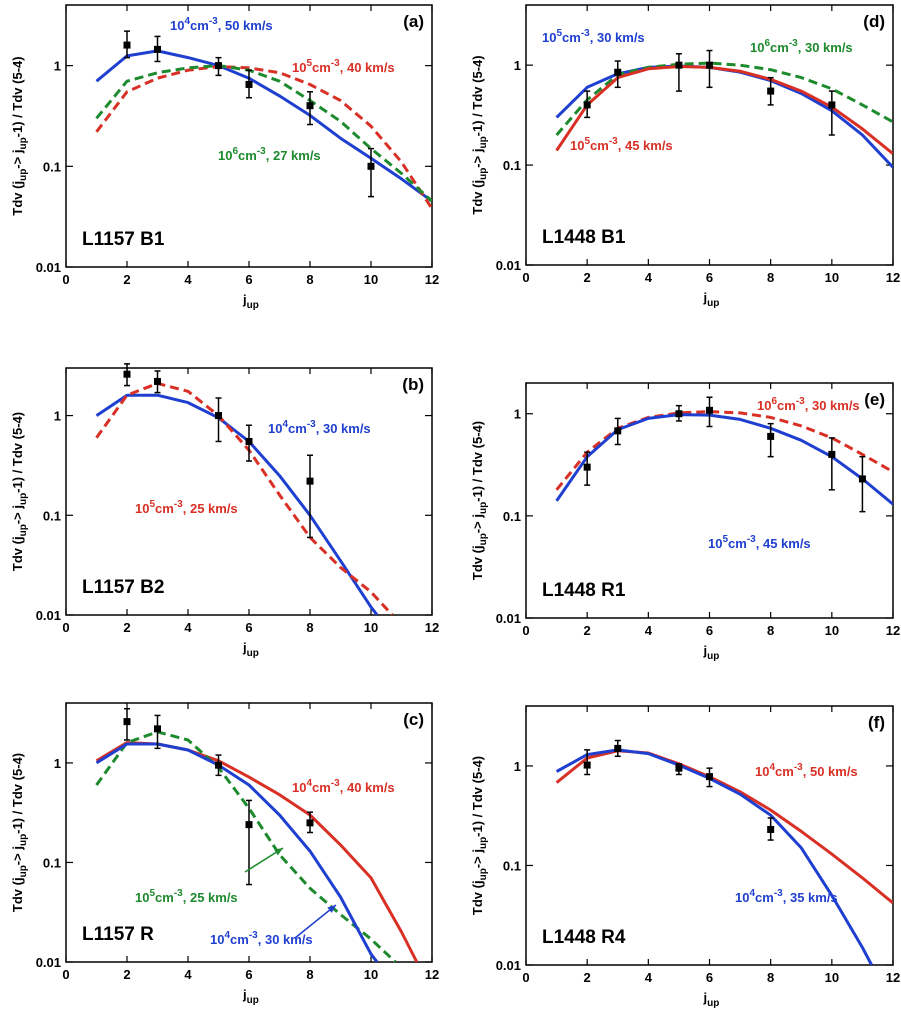  I want to click on curve-label: 105cm-3, 30 km/s, so click(593, 36).